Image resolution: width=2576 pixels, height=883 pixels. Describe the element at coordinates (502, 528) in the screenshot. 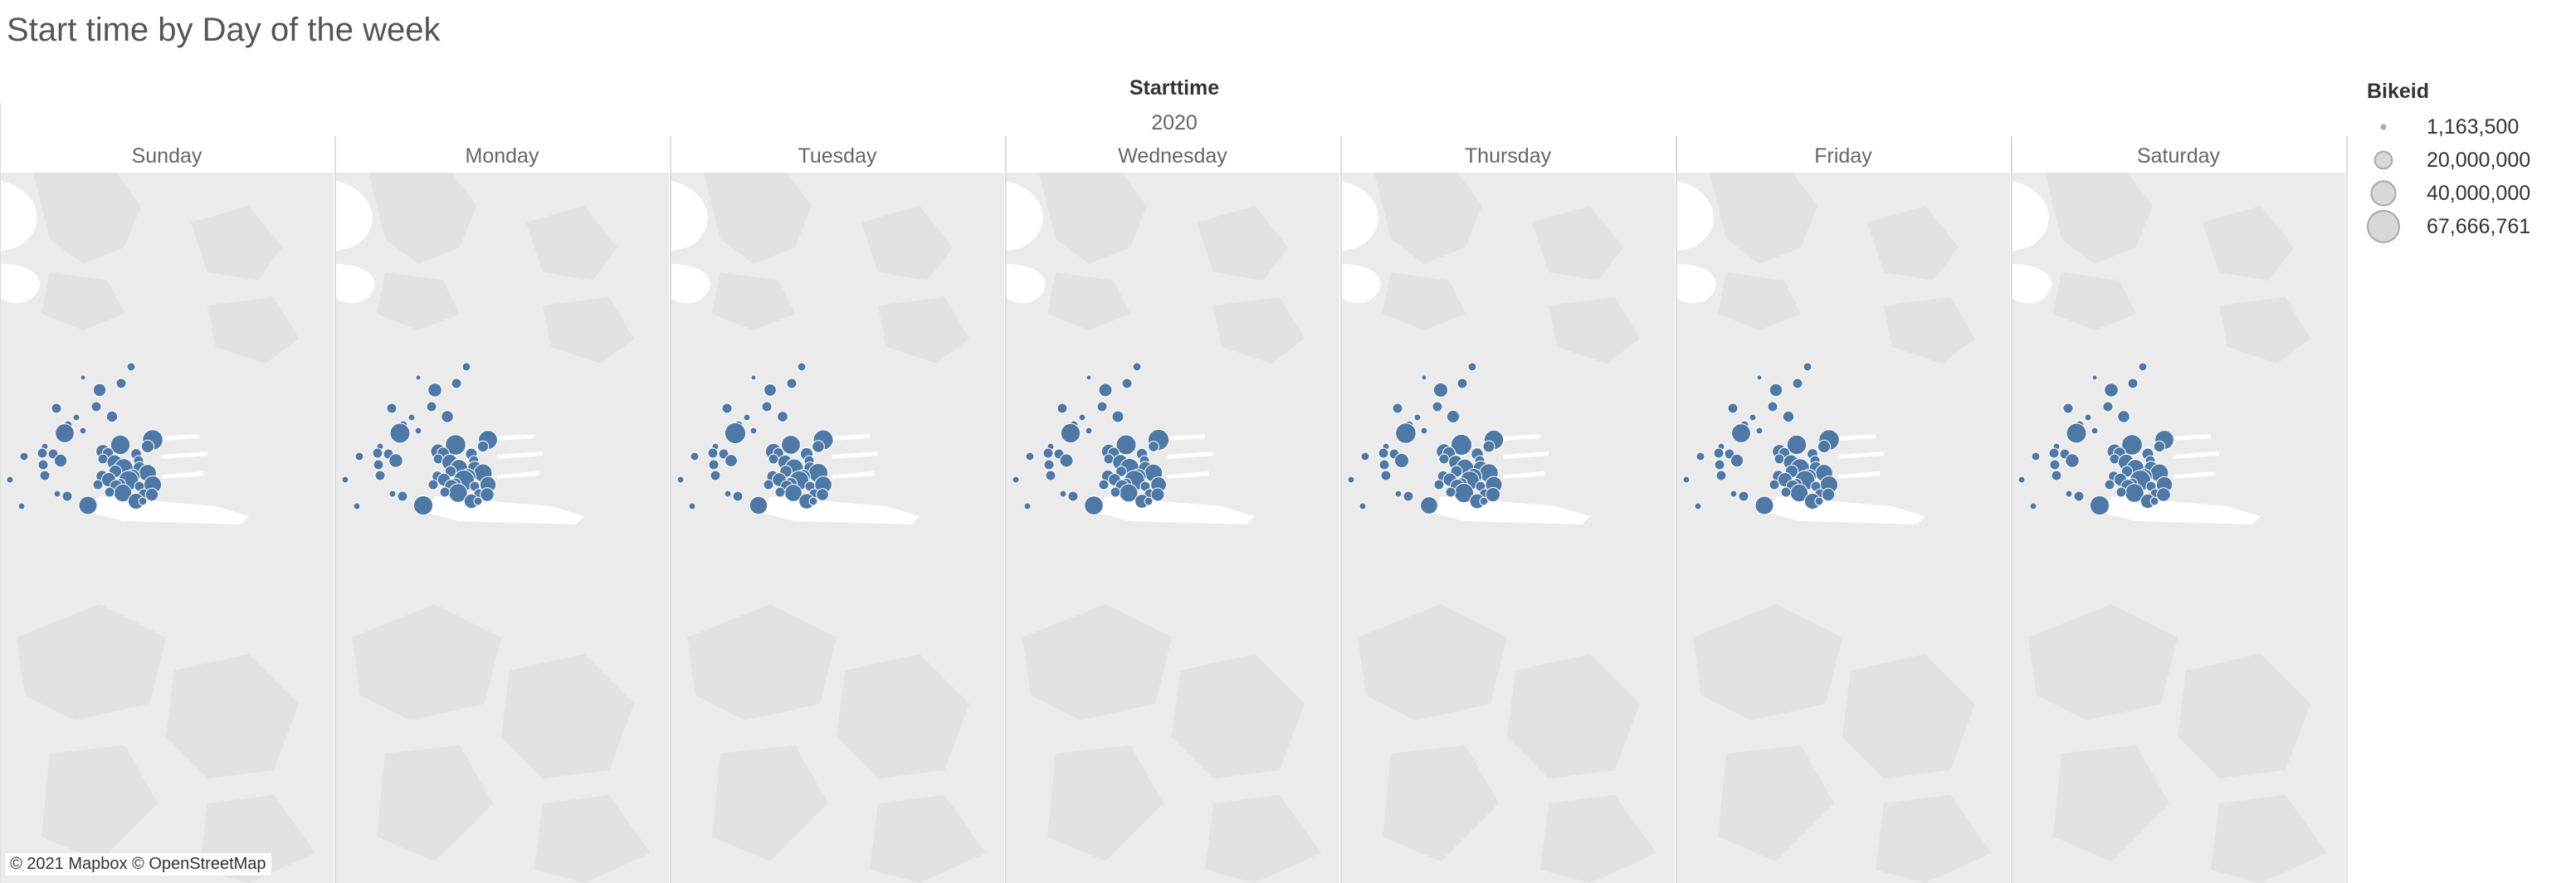

I see `map-monday` at that location.